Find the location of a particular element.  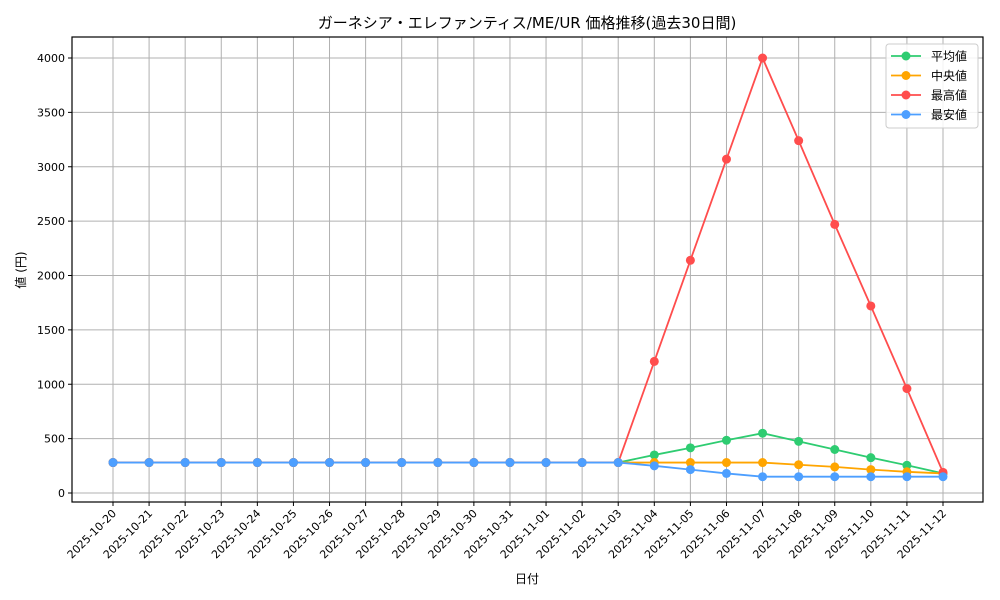

y-tick-label: 2000 is located at coordinates (51, 276).